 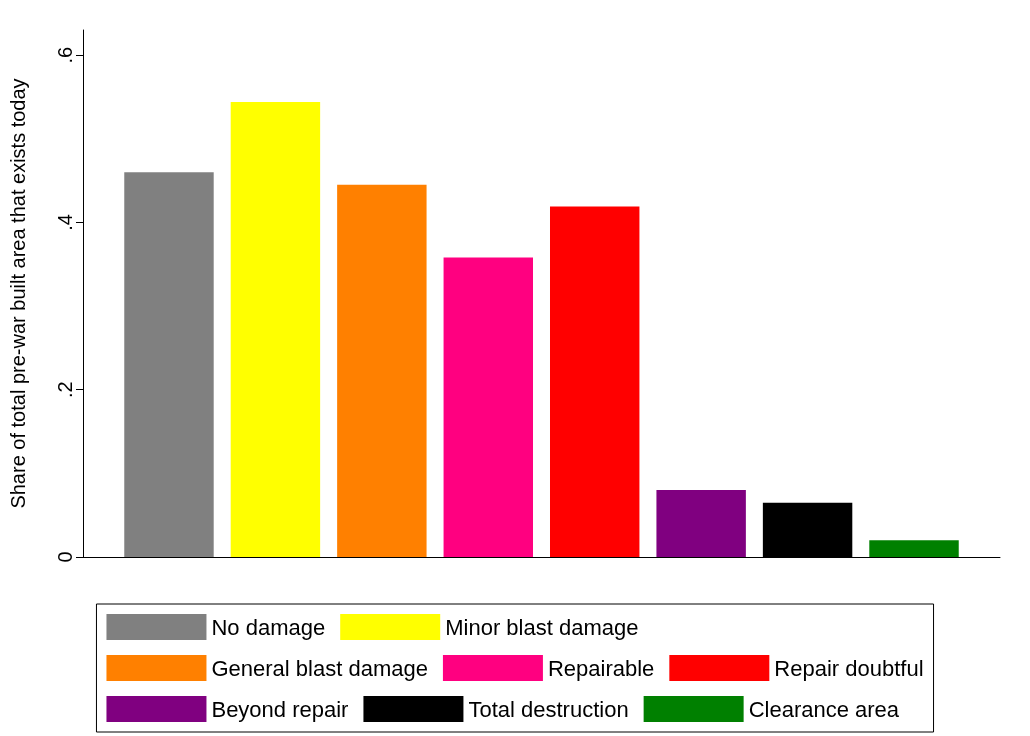 What do you see at coordinates (18, 293) in the screenshot?
I see `y-axis-title: Share of total pre-war built area that exists today` at bounding box center [18, 293].